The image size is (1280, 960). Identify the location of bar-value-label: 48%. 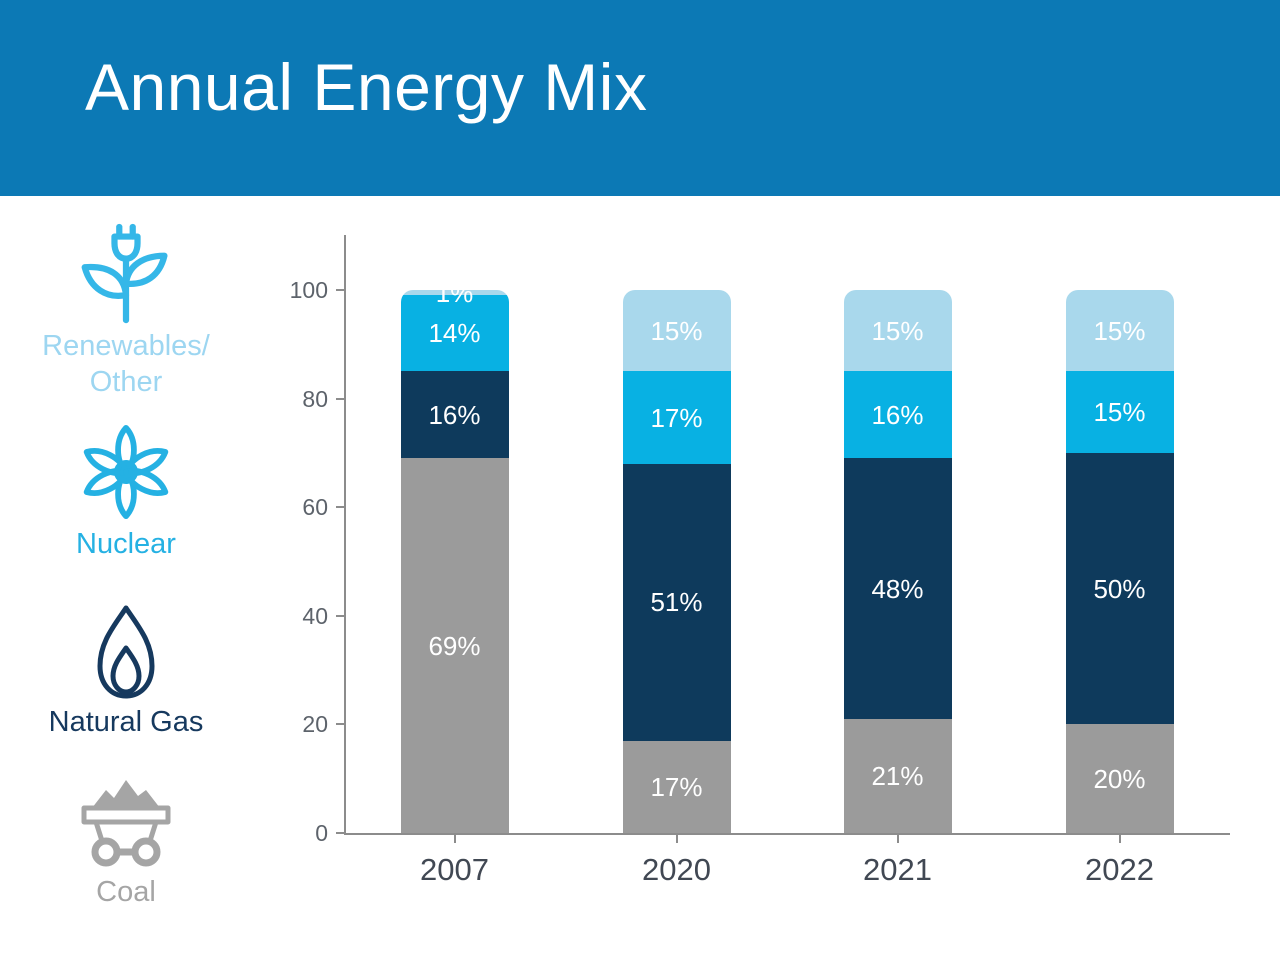
(897, 588).